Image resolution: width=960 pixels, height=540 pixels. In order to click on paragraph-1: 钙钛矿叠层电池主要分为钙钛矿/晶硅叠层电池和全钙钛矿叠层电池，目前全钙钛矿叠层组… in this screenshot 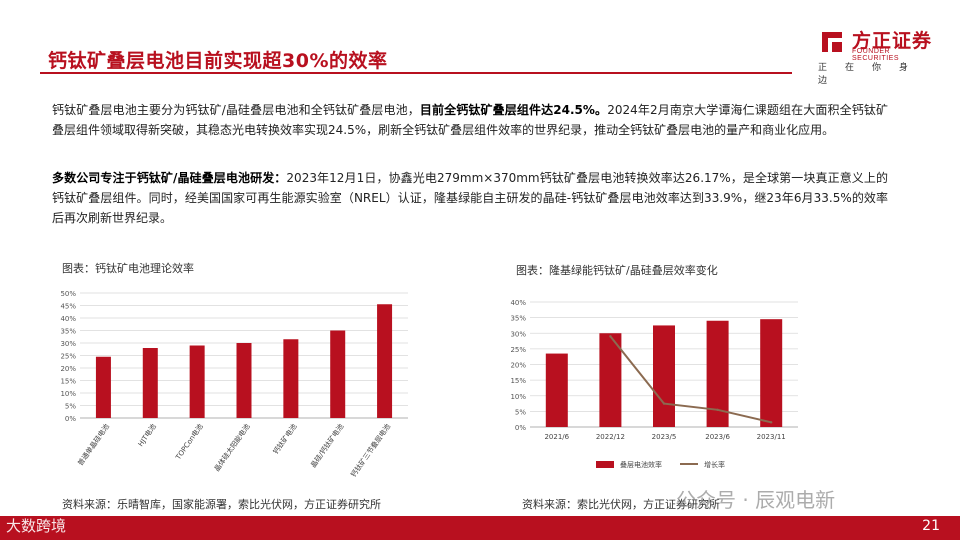, I will do `click(470, 120)`.